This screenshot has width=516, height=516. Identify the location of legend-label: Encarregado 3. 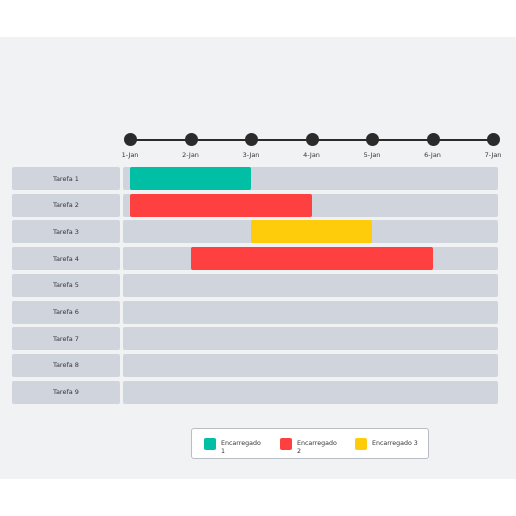
(395, 443).